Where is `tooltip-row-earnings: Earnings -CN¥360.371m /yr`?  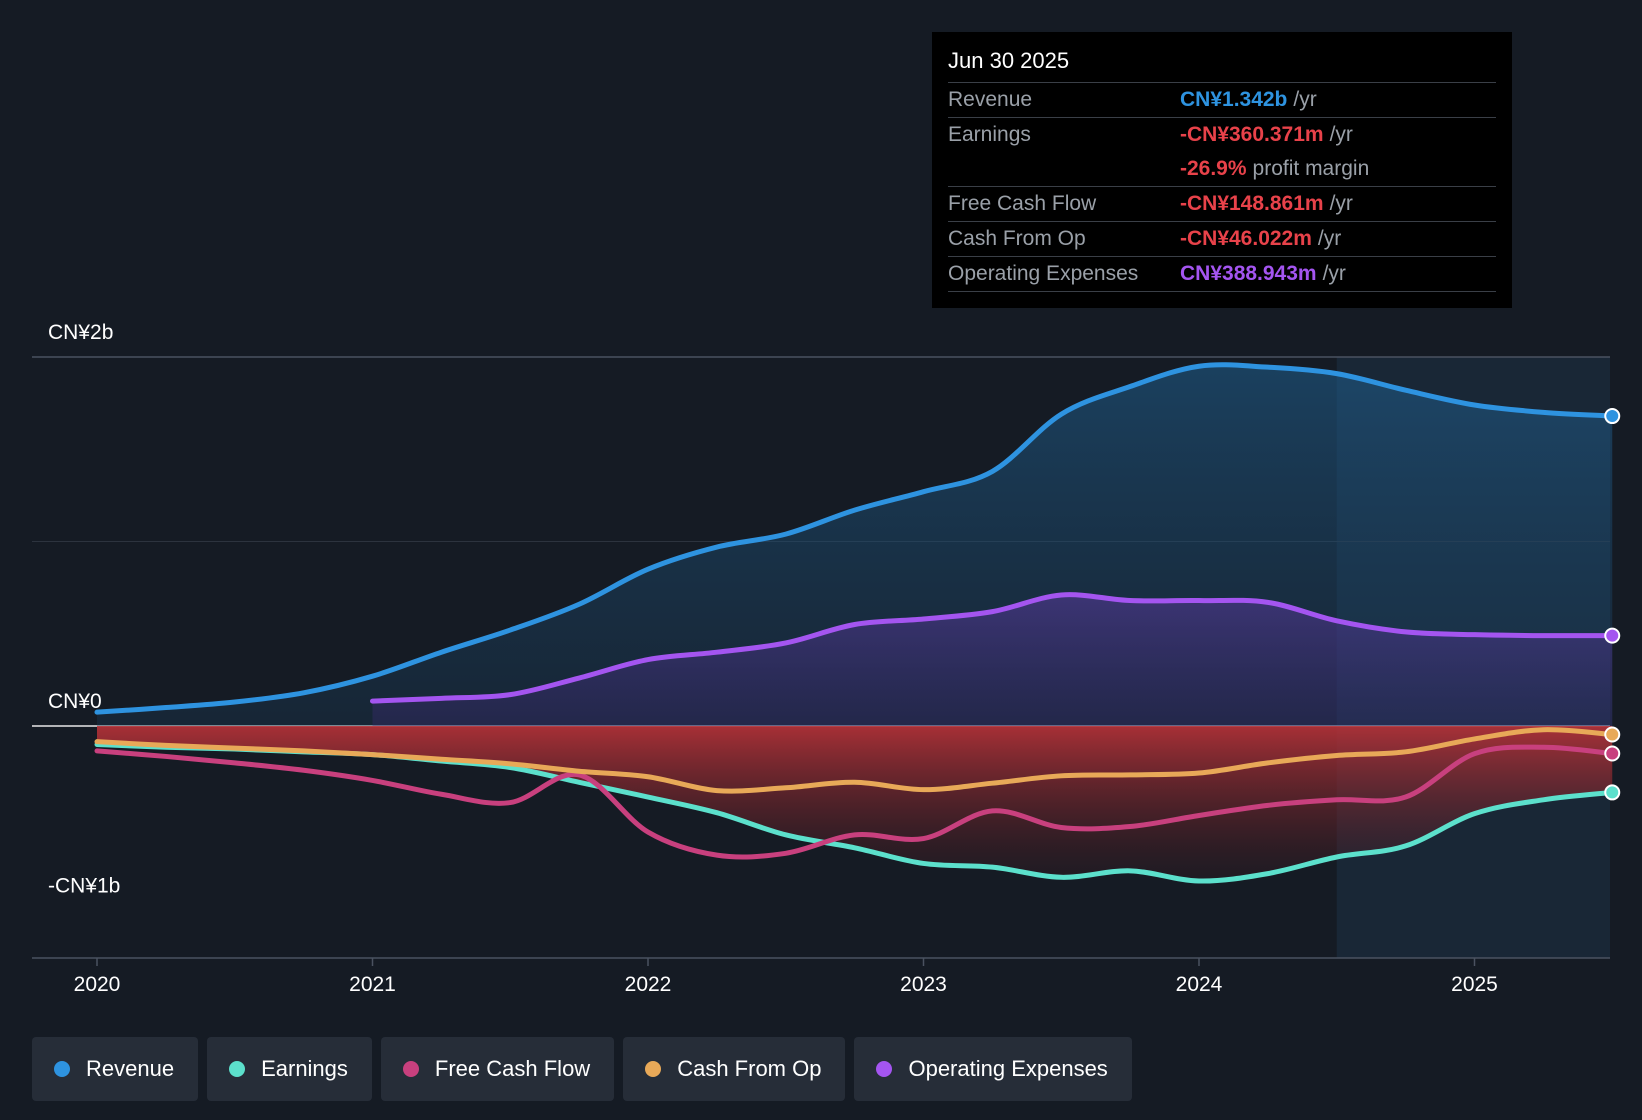
tooltip-row-earnings: Earnings -CN¥360.371m /yr is located at coordinates (1222, 135).